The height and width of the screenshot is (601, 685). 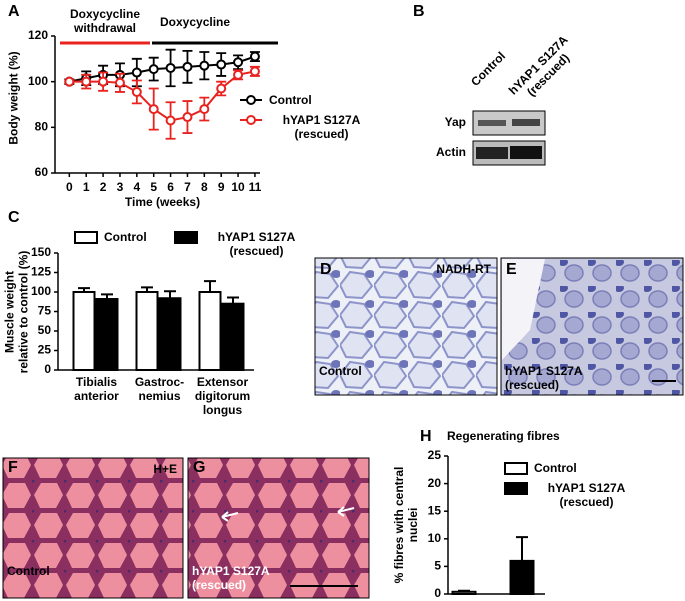 I want to click on micrograph-background, so click(x=523, y=309).